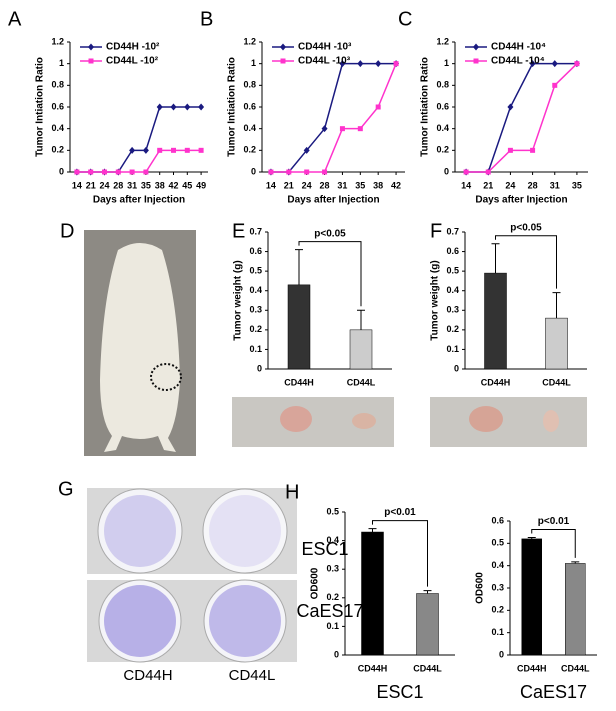 The height and width of the screenshot is (711, 616). Describe the element at coordinates (476, 47) in the screenshot. I see `legend-marker` at that location.